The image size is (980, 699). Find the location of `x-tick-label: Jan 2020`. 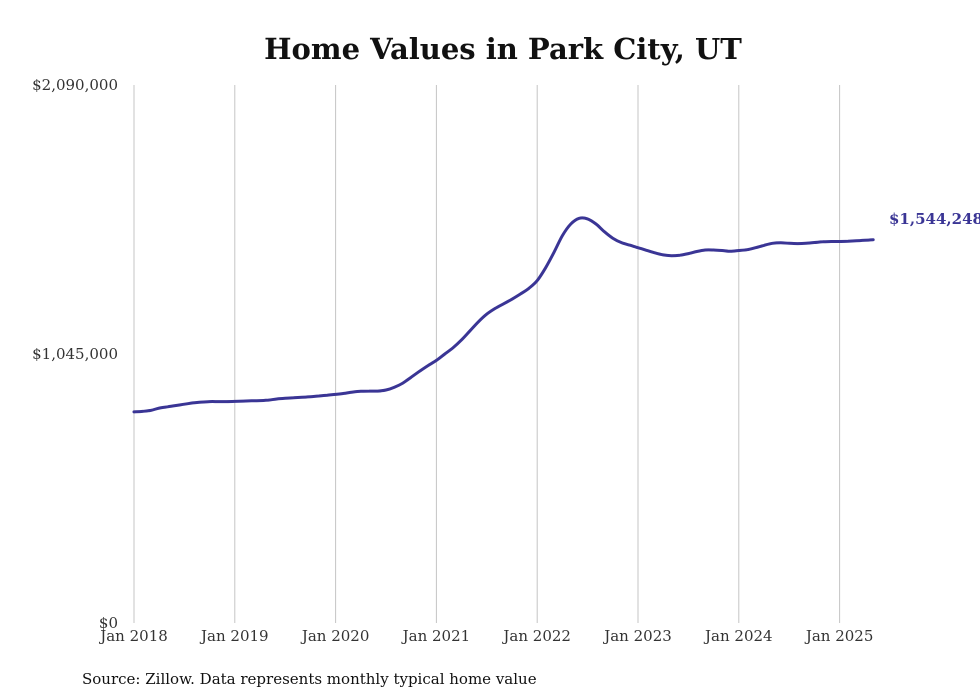

x-tick-label: Jan 2020 is located at coordinates (335, 636).